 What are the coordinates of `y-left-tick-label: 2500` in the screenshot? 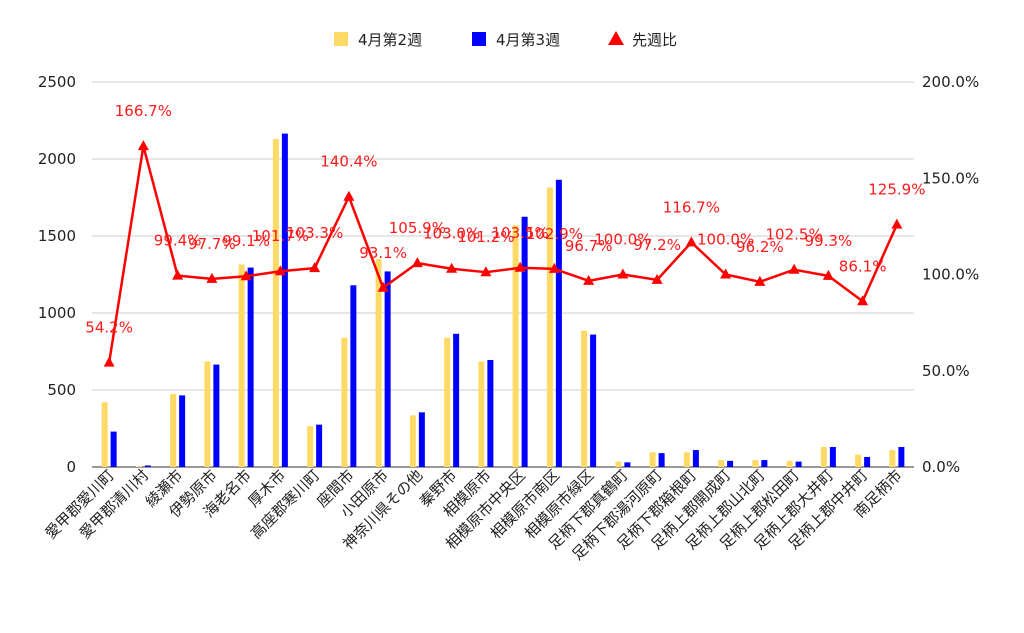 It's located at (57, 82).